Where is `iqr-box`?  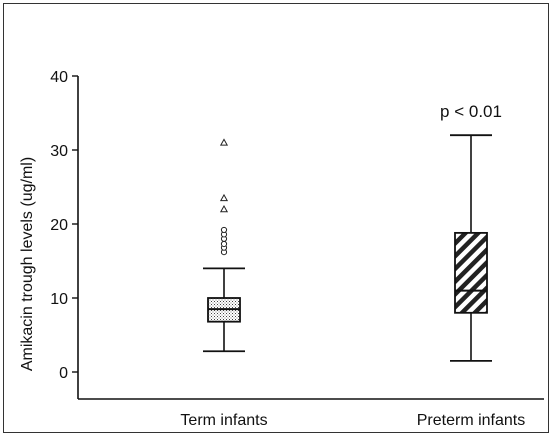
iqr-box is located at coordinates (471, 272).